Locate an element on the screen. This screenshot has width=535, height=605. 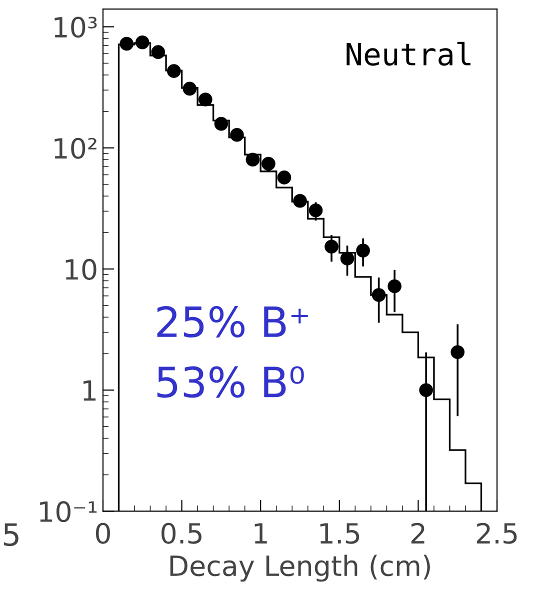
y-tick-label: 10 is located at coordinates (81, 269).